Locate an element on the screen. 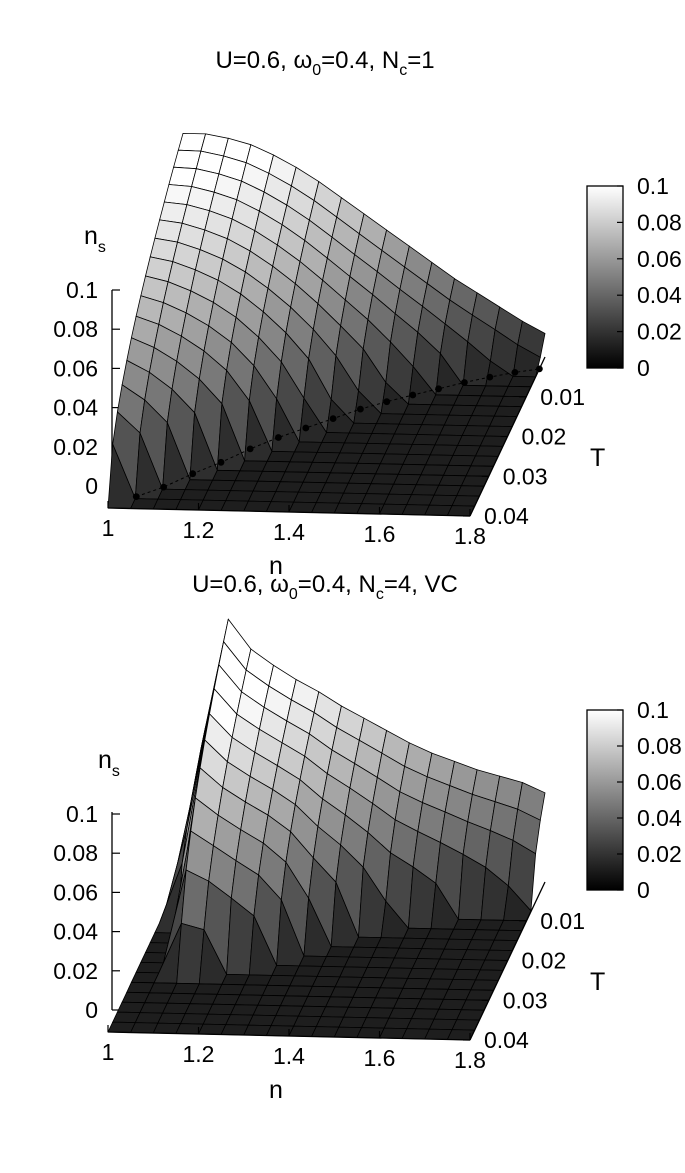 Image resolution: width=685 pixels, height=1173 pixels. phase-boundary-line is located at coordinates (338, 433).